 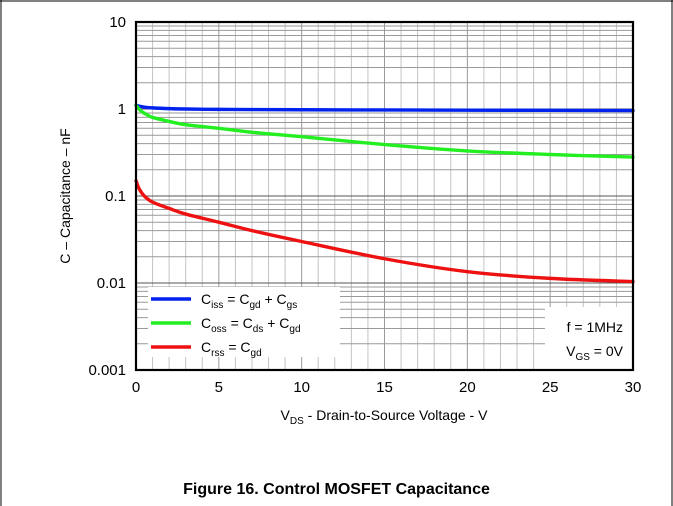 I want to click on x-tick-label: 5, so click(x=219, y=387).